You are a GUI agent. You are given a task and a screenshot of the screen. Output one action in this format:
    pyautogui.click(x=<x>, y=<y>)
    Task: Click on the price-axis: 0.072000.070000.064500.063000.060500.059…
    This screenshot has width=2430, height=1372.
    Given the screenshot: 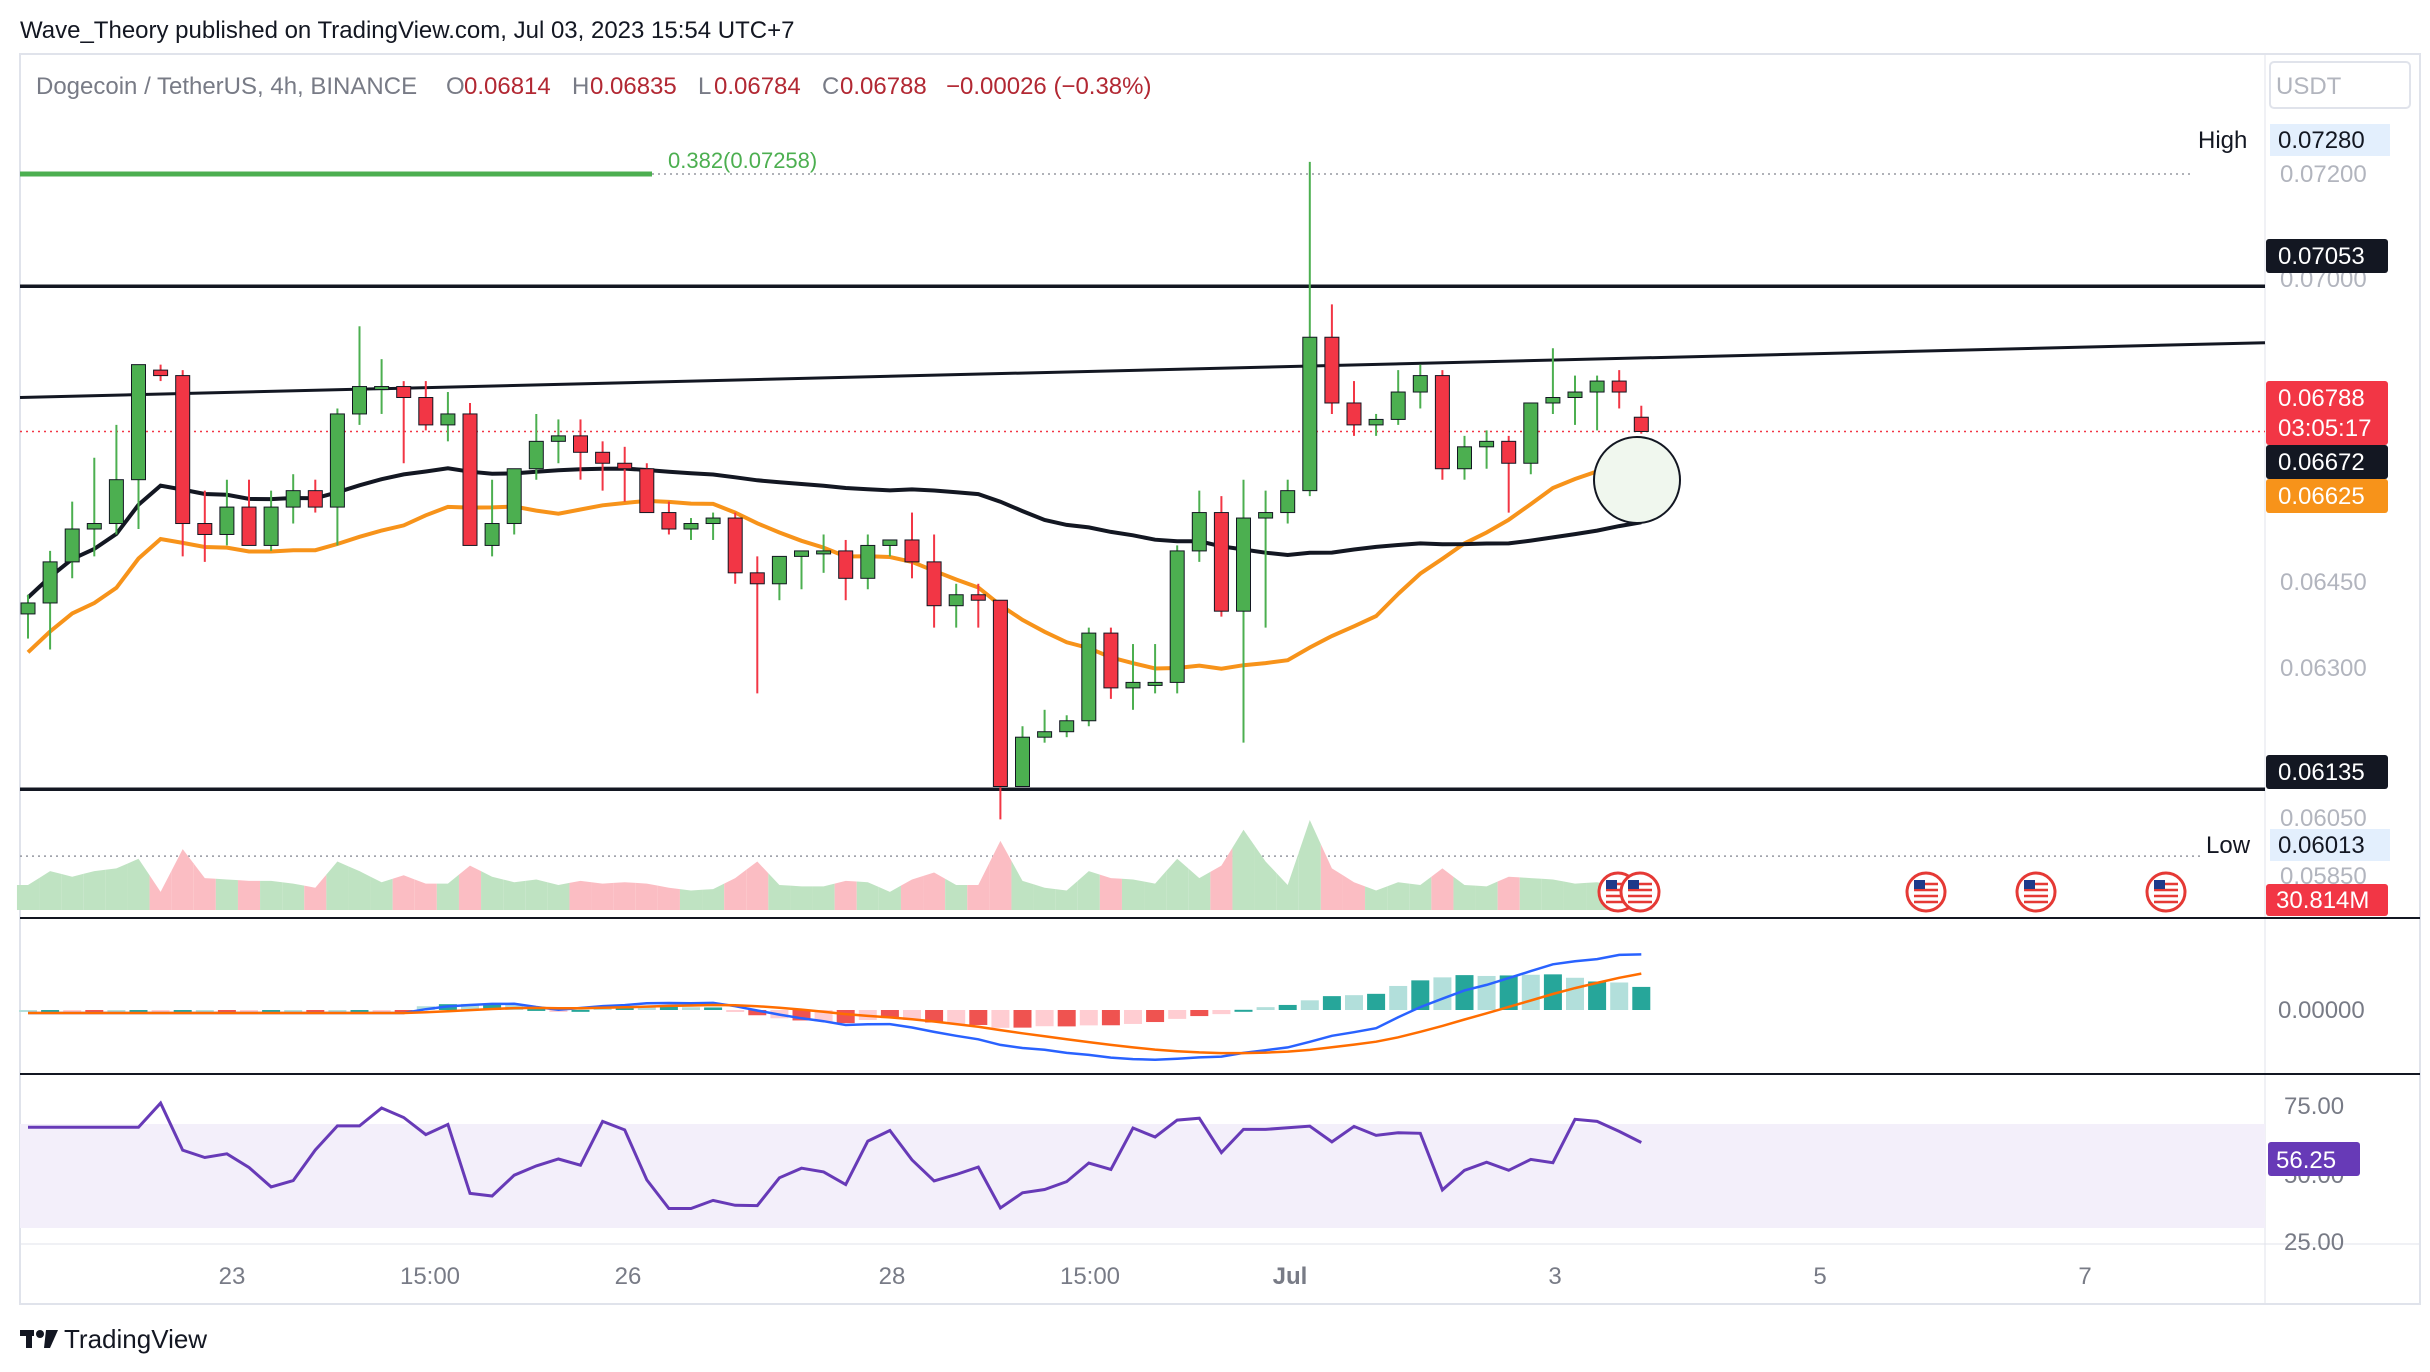 What is the action you would take?
    pyautogui.click(x=2327, y=538)
    